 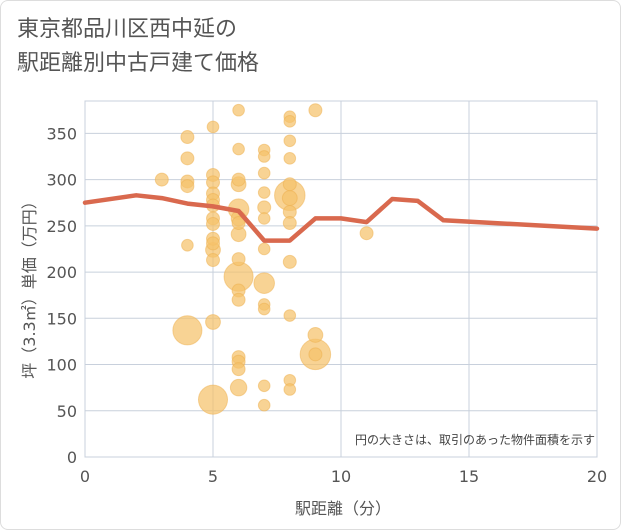 What do you see at coordinates (343, 508) in the screenshot?
I see `x-axis-title: 駅距離（分）` at bounding box center [343, 508].